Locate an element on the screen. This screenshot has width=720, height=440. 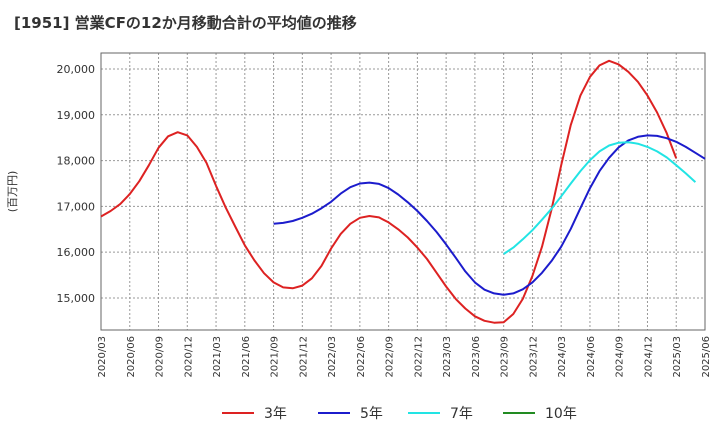
y-tick-label: 17,000 is located at coordinates (76, 206).